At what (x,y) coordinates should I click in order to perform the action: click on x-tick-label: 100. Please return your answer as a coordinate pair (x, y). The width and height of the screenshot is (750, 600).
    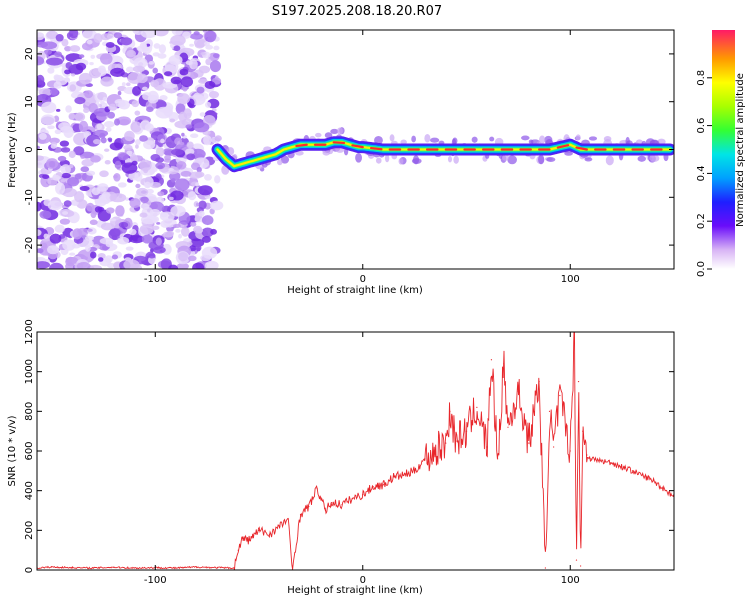
    Looking at the image, I should click on (570, 279).